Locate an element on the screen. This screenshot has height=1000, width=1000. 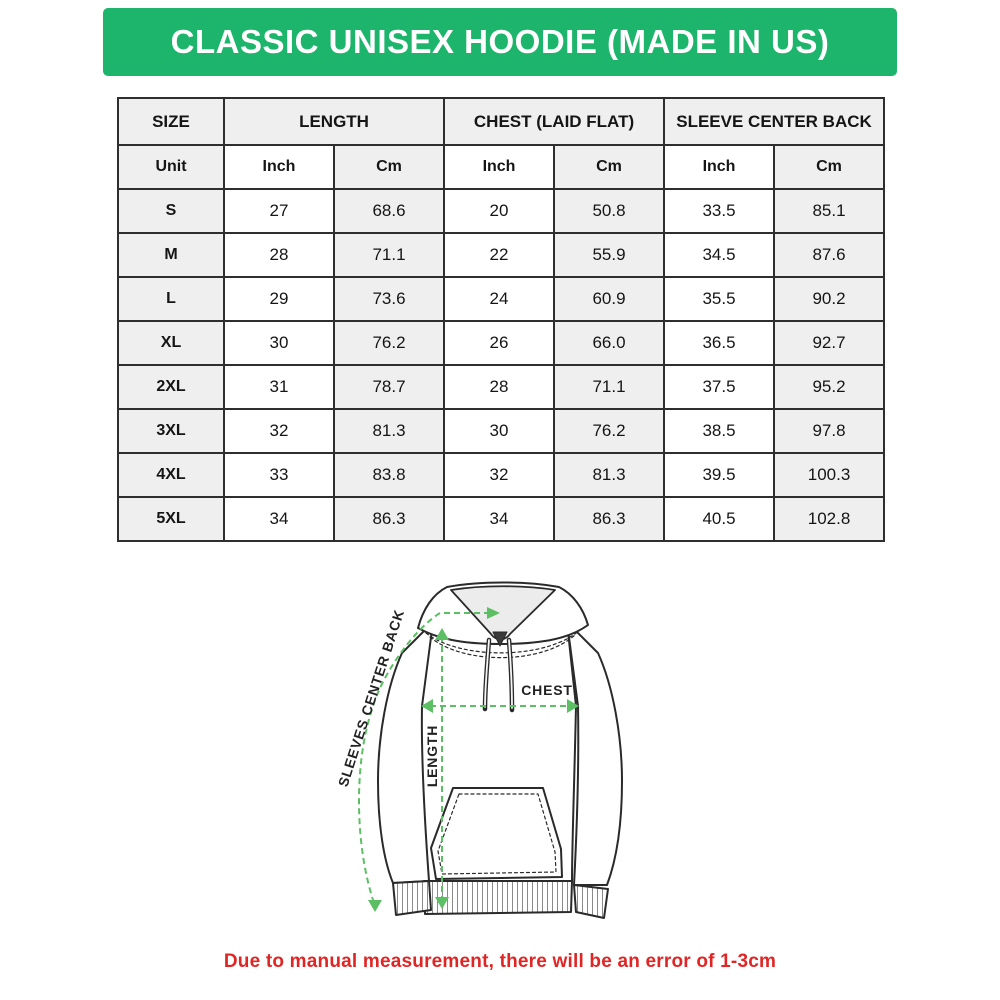
value-cell: 33 is located at coordinates (279, 475).